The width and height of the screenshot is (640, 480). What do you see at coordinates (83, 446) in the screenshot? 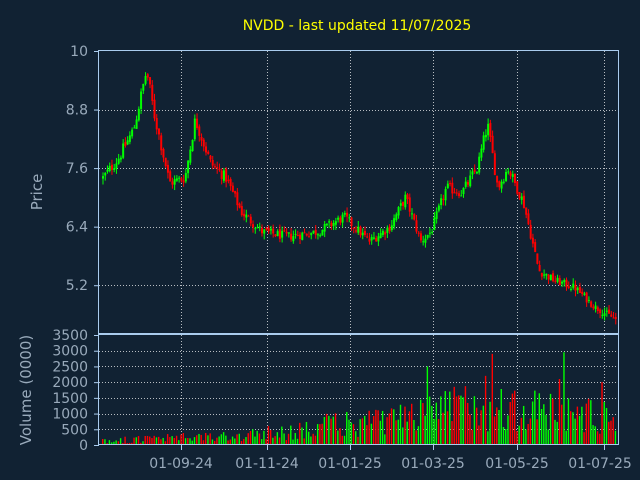
I see `volume-tick-label: 0` at bounding box center [83, 446].